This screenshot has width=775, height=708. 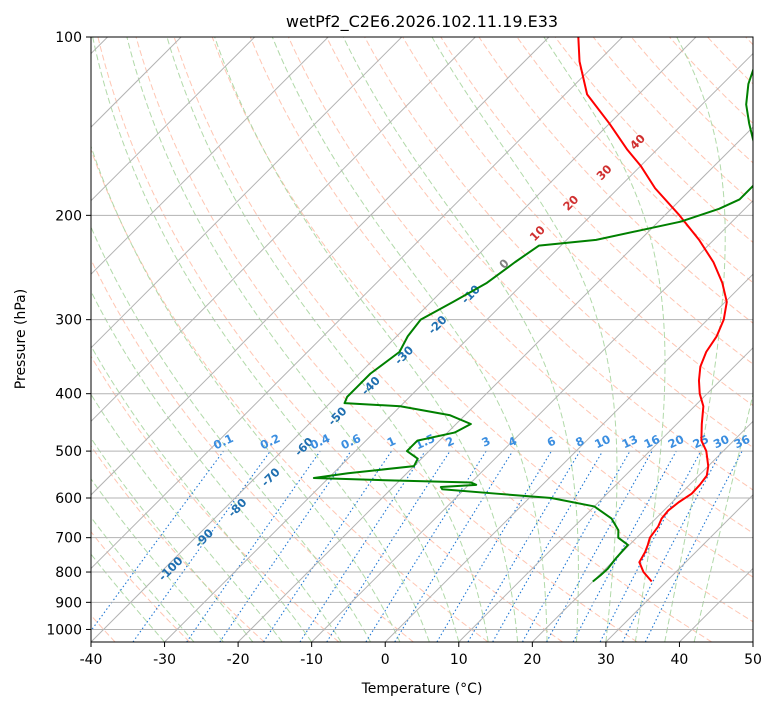 What do you see at coordinates (637, 141) in the screenshot?
I see `isotherm-label: 40` at bounding box center [637, 141].